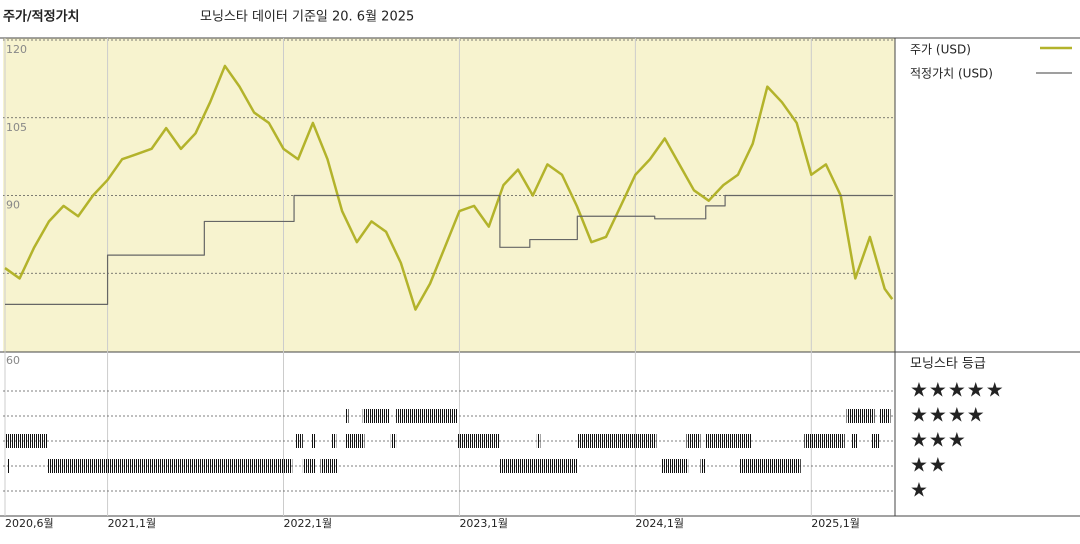  I want to click on x-tick-label: 2021,1월, so click(132, 523).